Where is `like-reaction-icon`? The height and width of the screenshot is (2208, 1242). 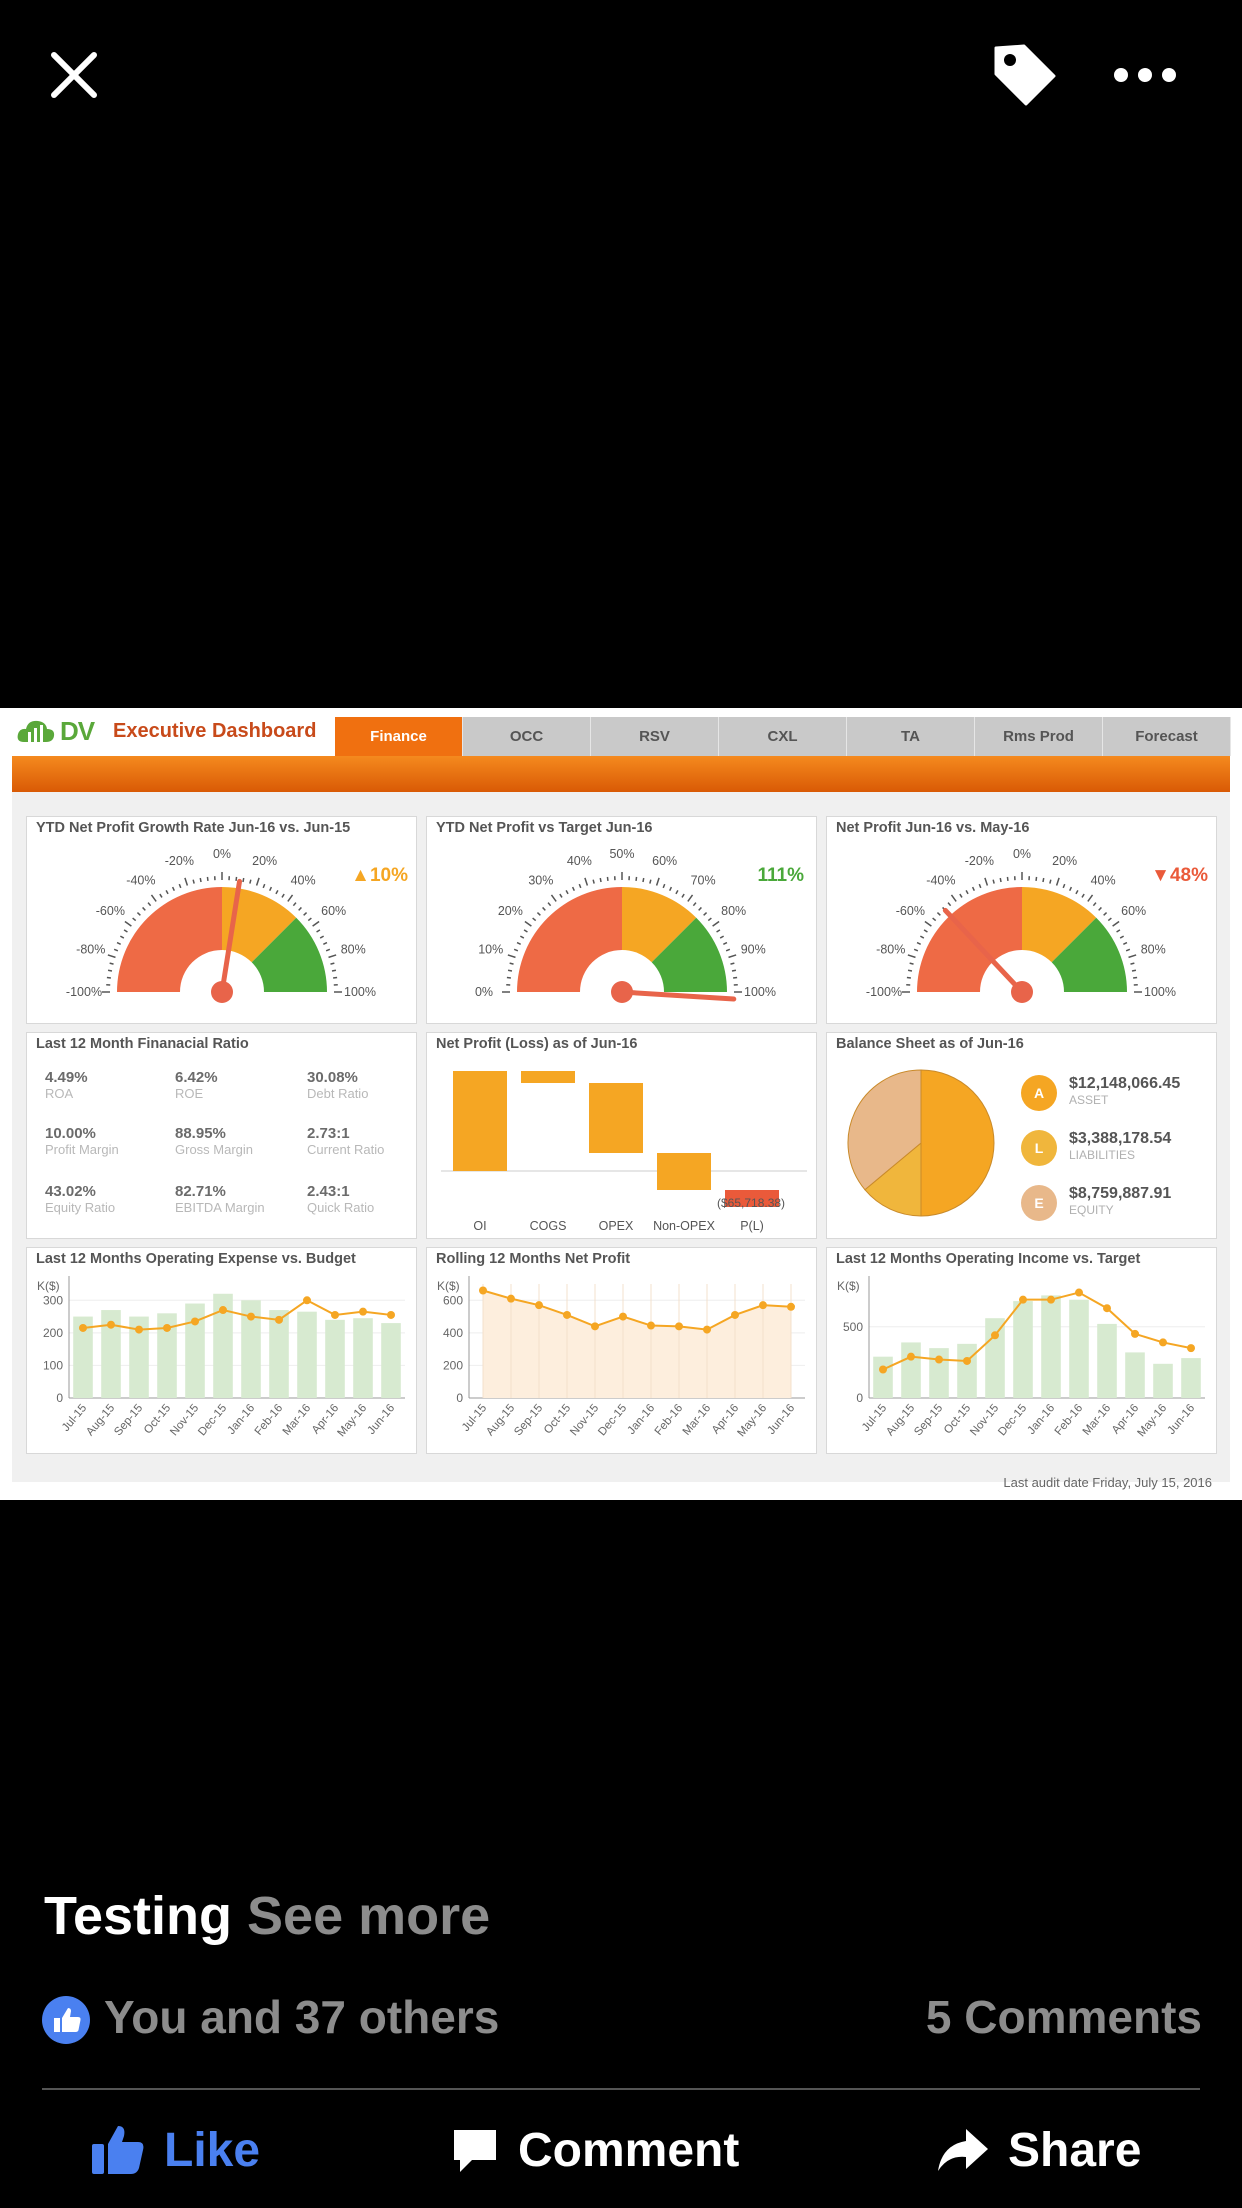
like-reaction-icon is located at coordinates (66, 2020).